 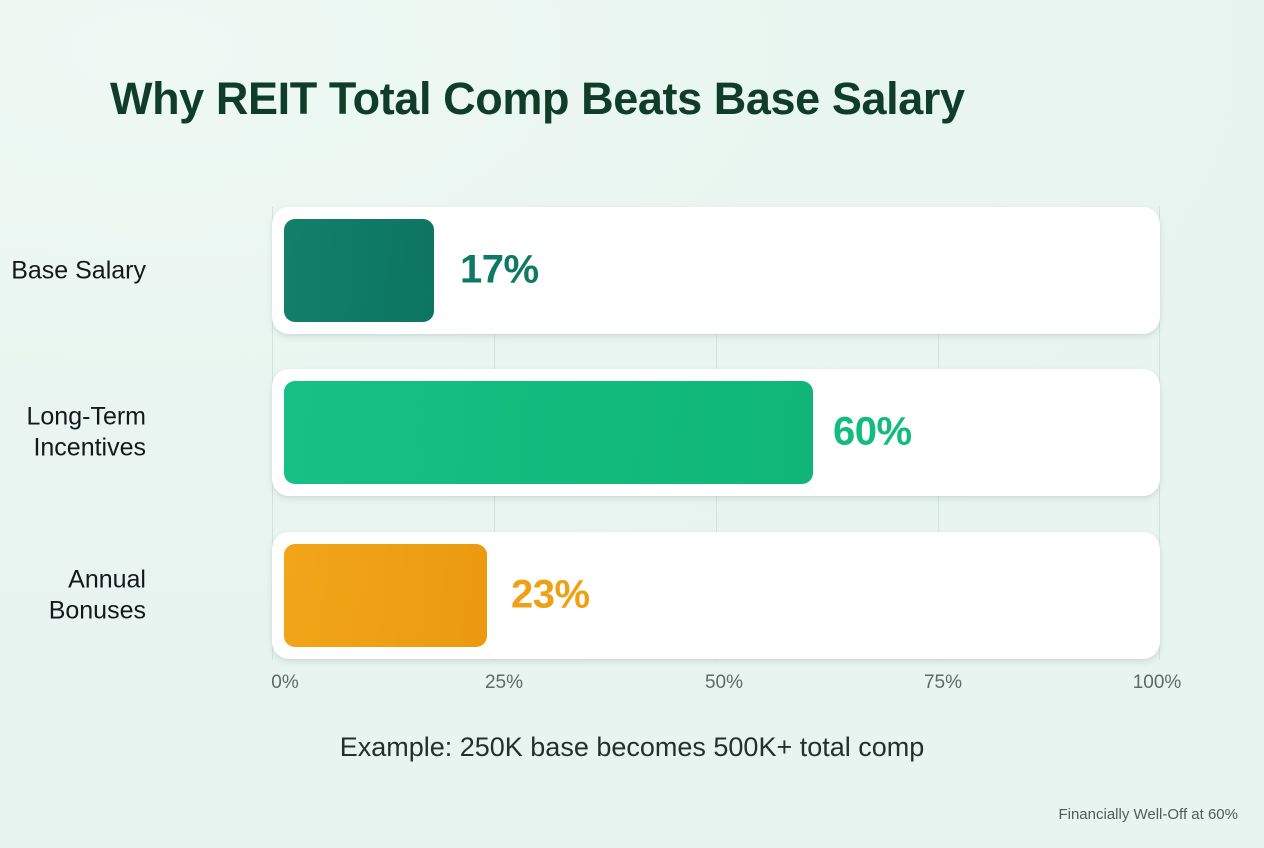 I want to click on category-label-annual-bonuses: Annual Bonuses, so click(x=73, y=595).